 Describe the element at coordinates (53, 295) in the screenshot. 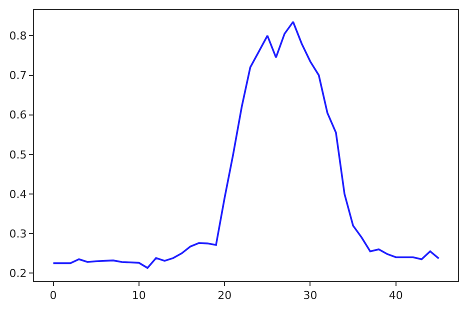

I see `x-tick-label: 0` at that location.